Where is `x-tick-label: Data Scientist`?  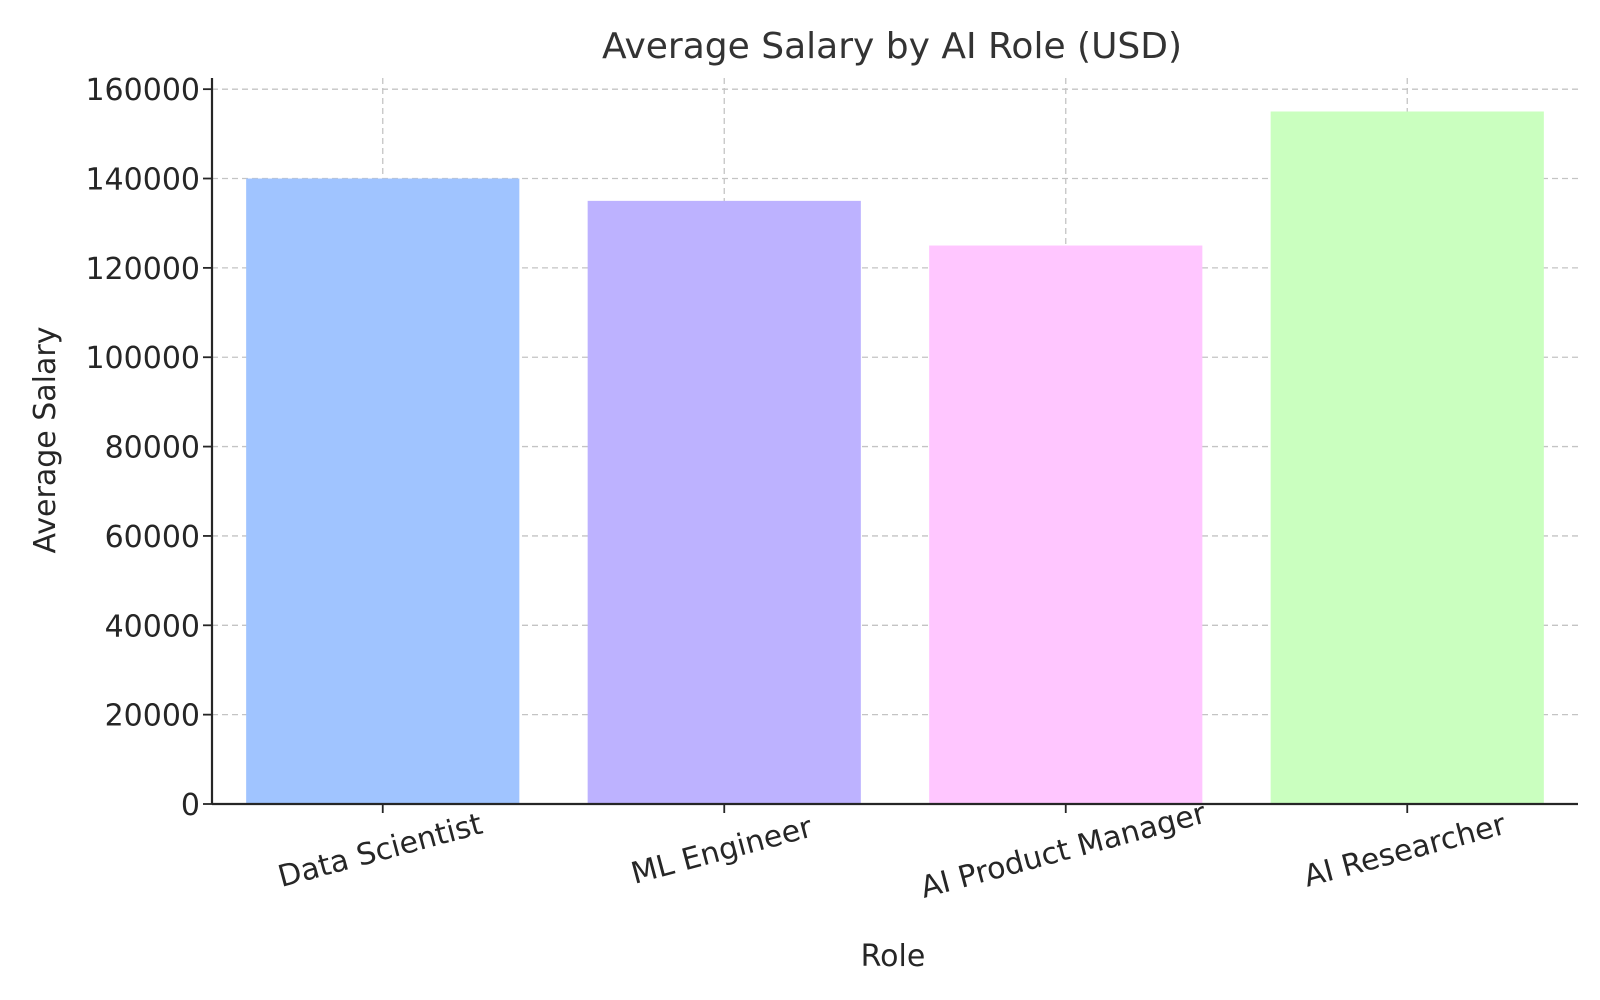
x-tick-label: Data Scientist is located at coordinates (380, 851).